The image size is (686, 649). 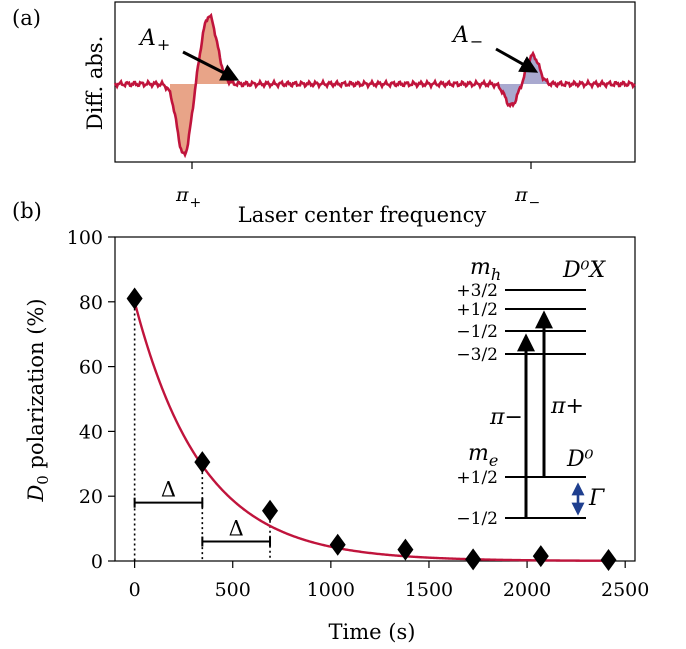 I want to click on y-tick-label: 80, so click(x=91, y=303).